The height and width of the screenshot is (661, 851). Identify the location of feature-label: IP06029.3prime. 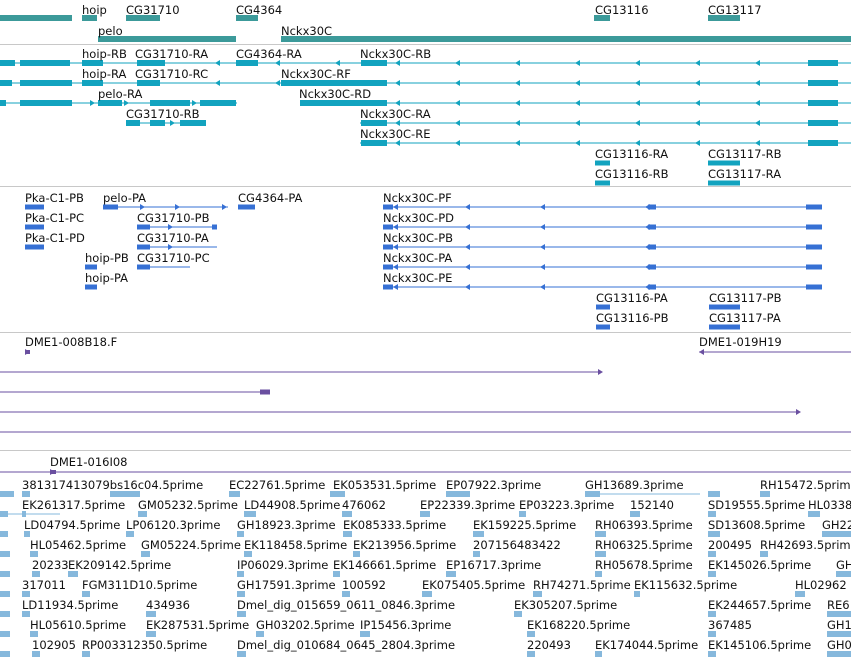
(283, 565).